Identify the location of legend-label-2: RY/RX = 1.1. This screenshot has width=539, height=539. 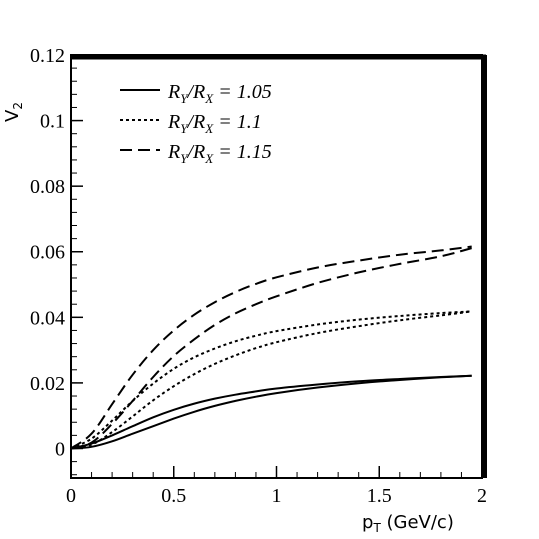
(214, 123).